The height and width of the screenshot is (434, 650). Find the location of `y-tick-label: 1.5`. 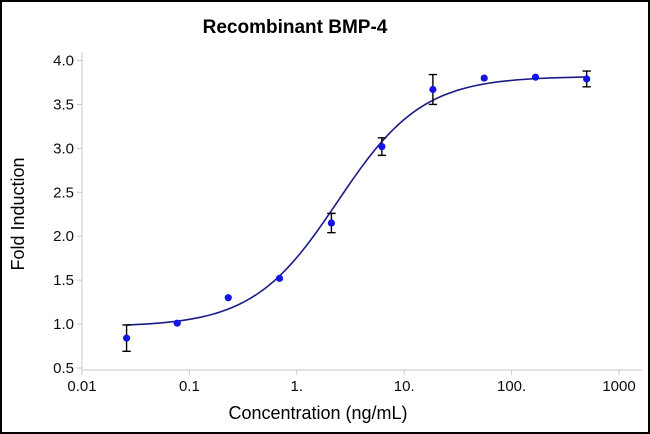

y-tick-label: 1.5 is located at coordinates (63, 280).